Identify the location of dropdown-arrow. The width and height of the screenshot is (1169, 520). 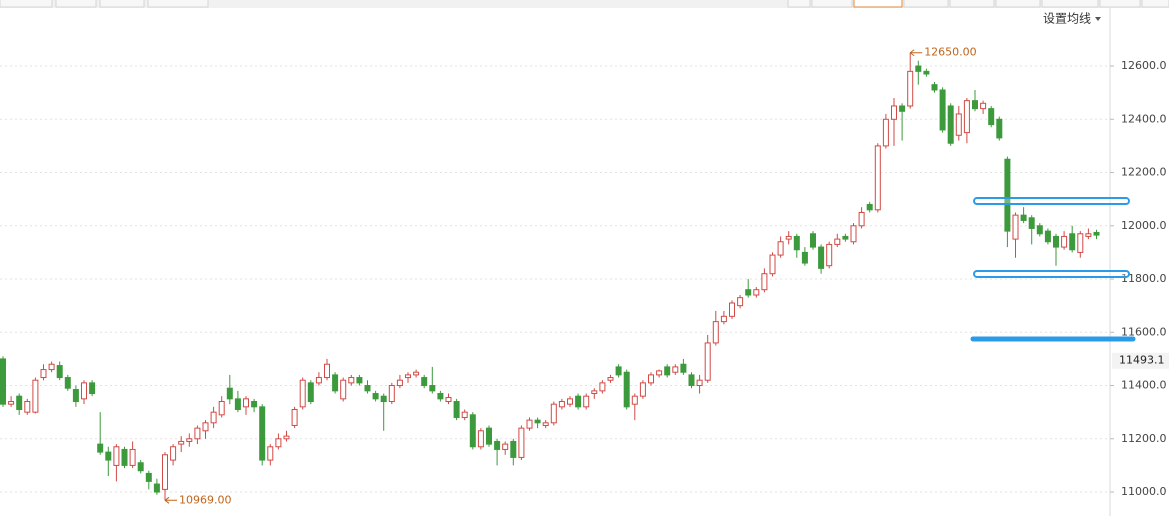
(1098, 19).